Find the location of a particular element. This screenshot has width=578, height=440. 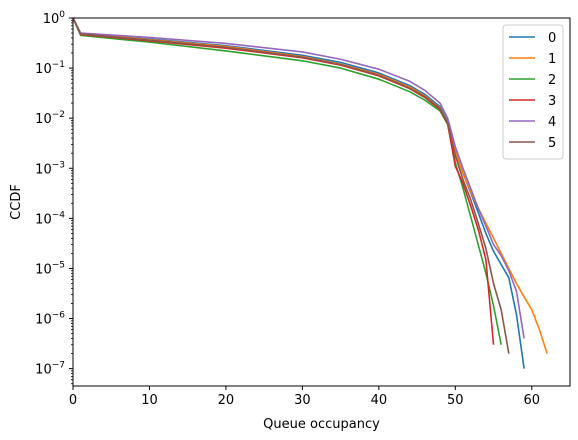

y-tick-label: 10⁻⁴ is located at coordinates (50, 218).